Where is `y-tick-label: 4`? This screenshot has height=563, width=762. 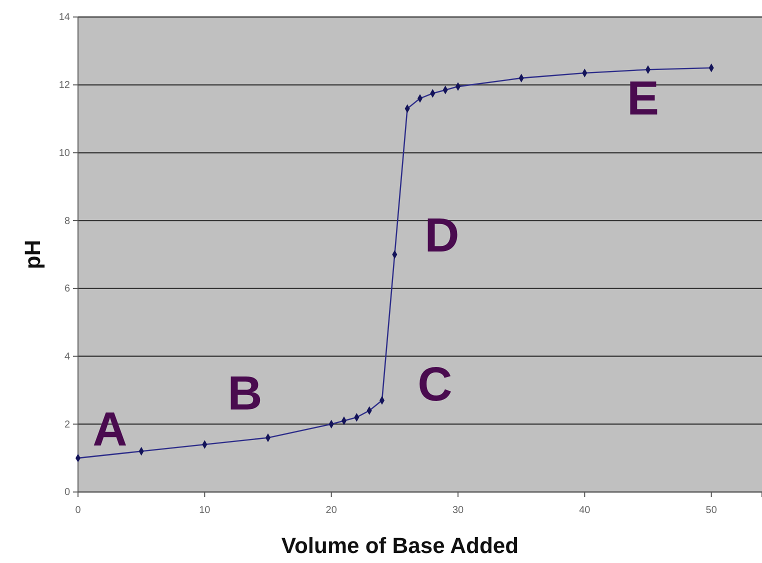
y-tick-label: 4 is located at coordinates (67, 356).